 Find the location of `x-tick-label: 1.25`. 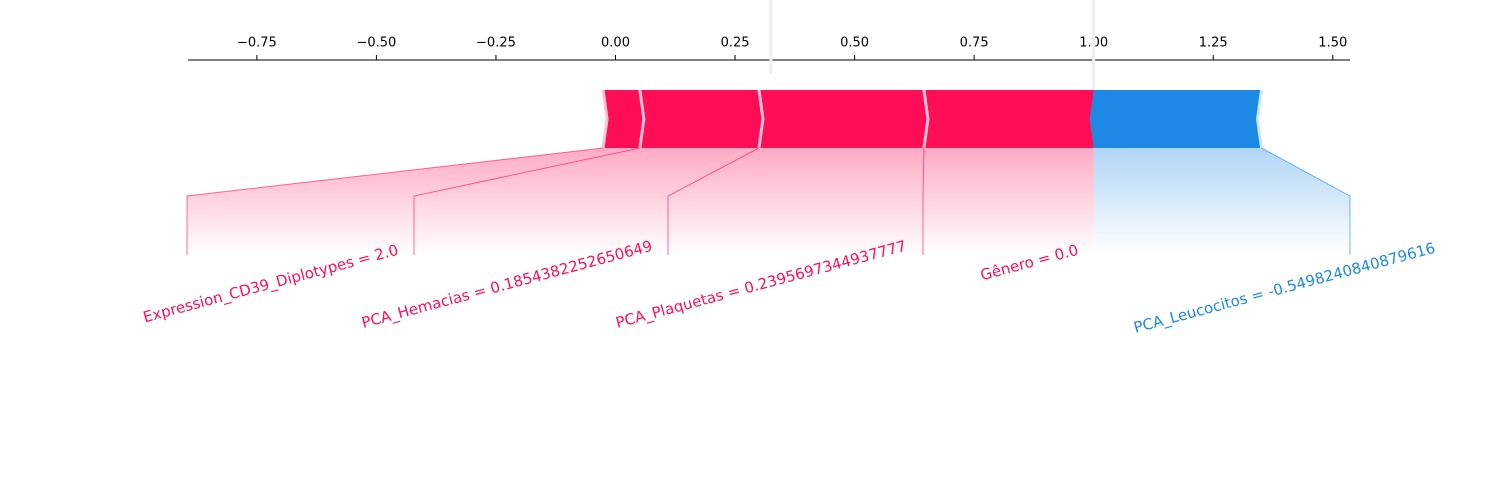

x-tick-label: 1.25 is located at coordinates (1213, 43).